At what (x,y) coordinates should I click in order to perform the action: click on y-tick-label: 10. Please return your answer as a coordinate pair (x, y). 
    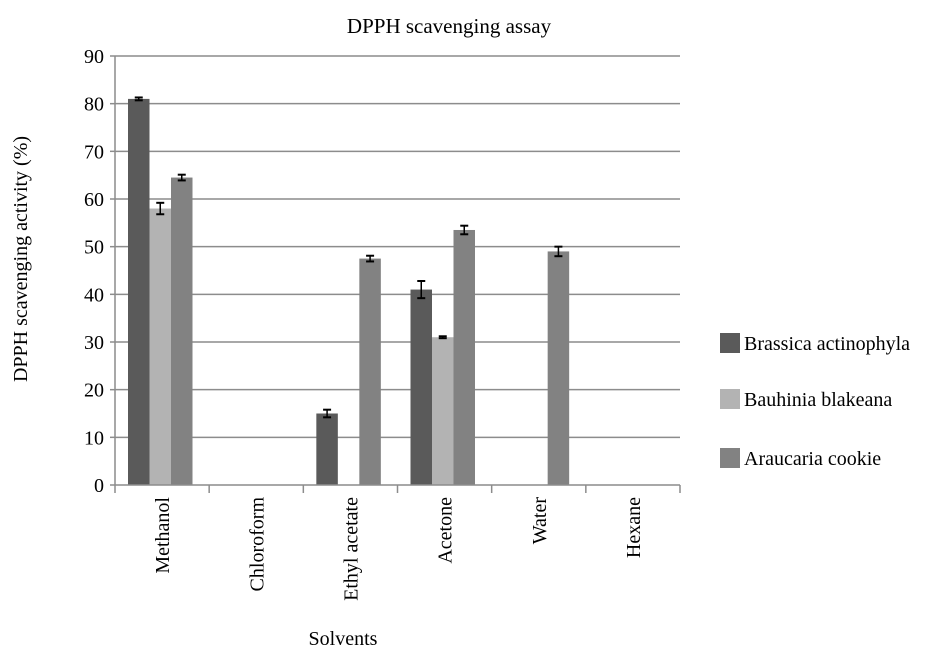
    Looking at the image, I should click on (94, 438).